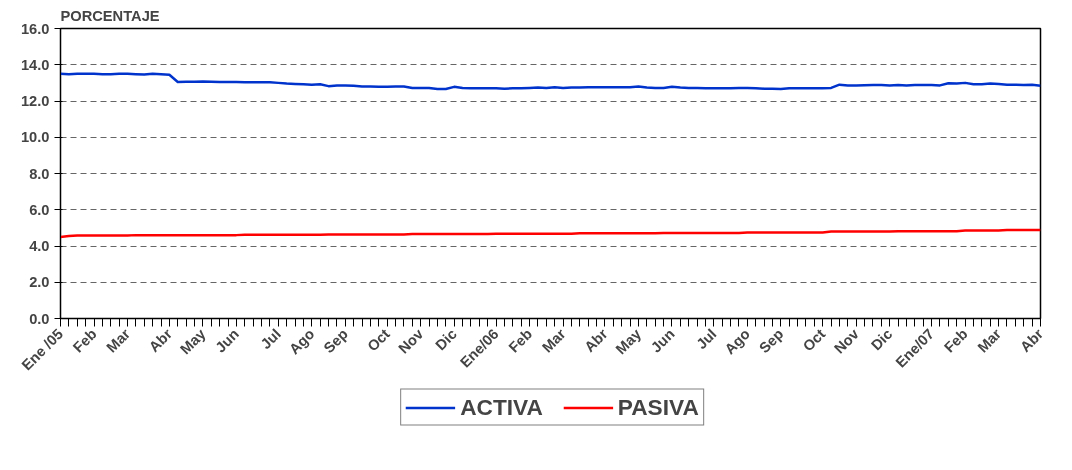 This screenshot has height=470, width=1072. I want to click on y-tick-label: 12.0, so click(35, 101).